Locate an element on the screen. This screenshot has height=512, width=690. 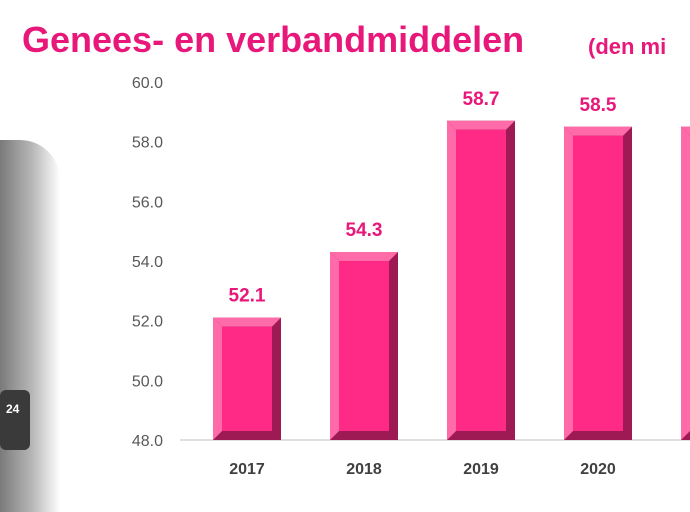
x-category-label: 2018 is located at coordinates (364, 469).